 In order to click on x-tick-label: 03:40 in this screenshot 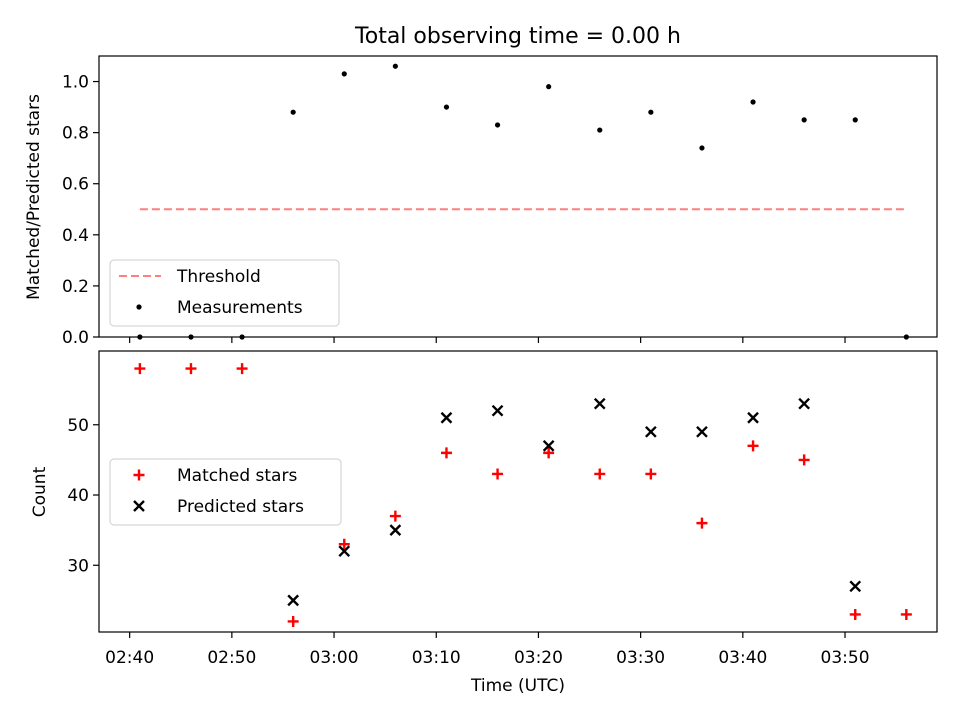, I will do `click(742, 658)`.